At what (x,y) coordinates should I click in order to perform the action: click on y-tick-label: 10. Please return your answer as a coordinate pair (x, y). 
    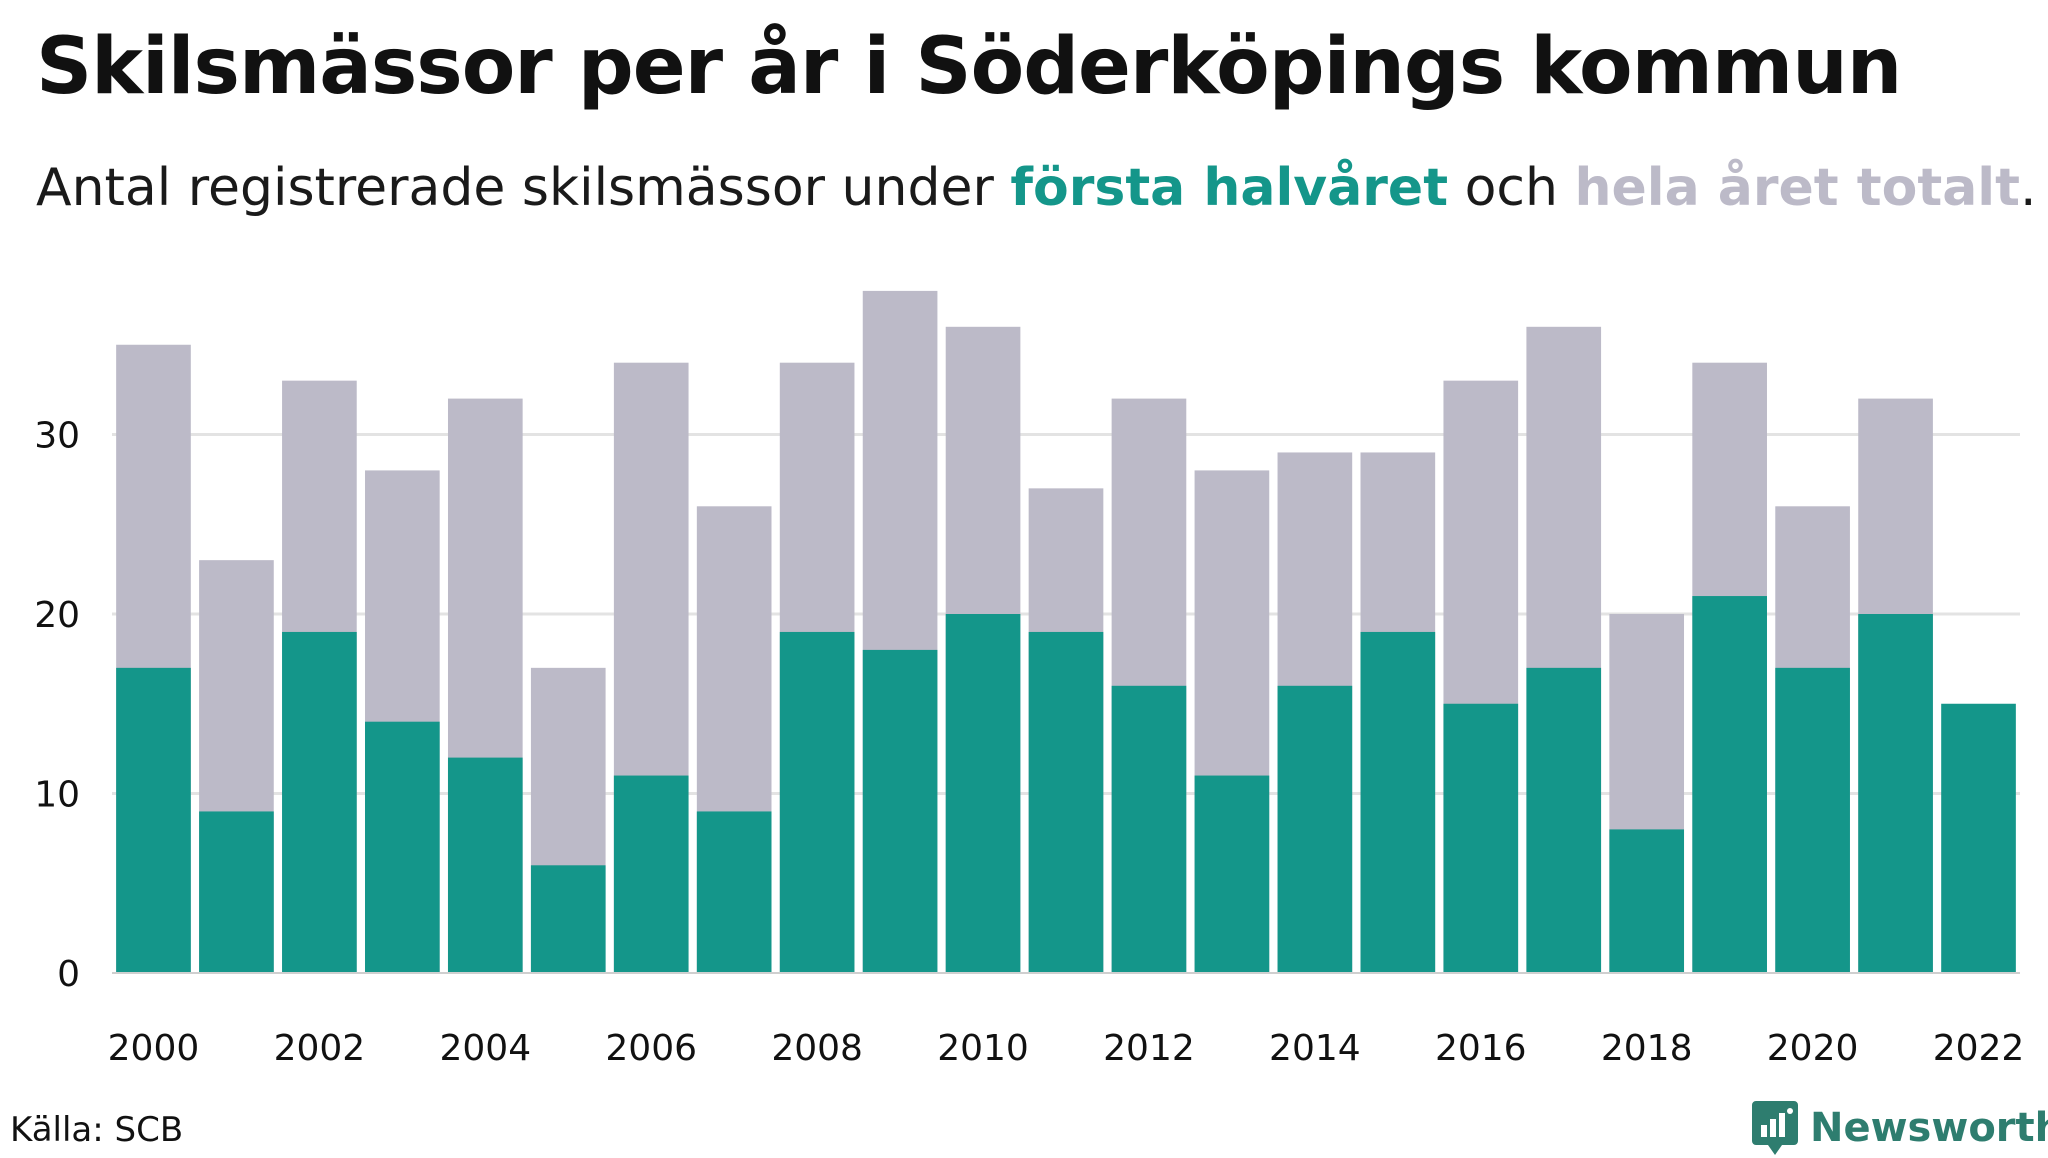
    Looking at the image, I should click on (57, 795).